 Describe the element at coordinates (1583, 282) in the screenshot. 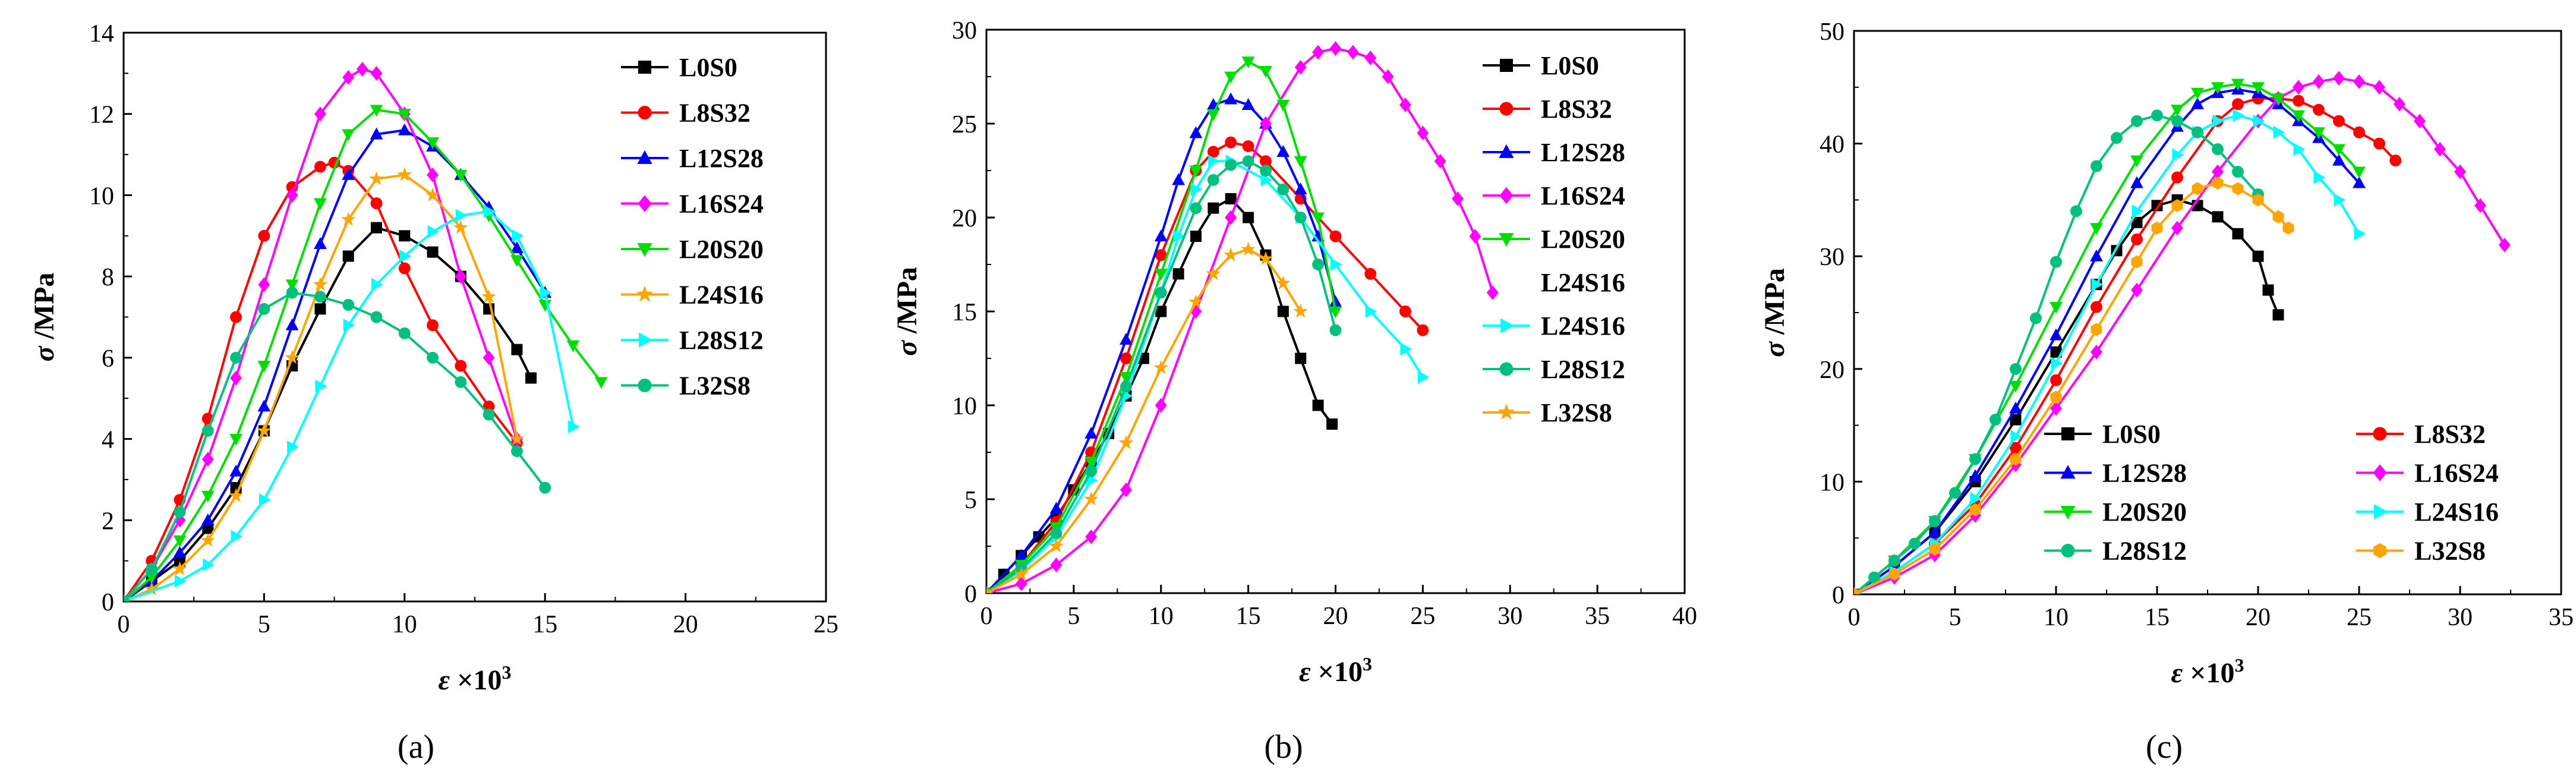

I see `legend-item: L24S16` at that location.